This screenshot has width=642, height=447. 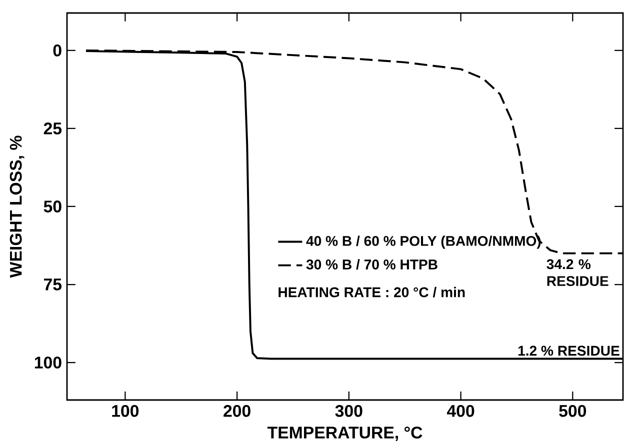 I want to click on annotation: 1.2 % RESIDUE, so click(x=569, y=351).